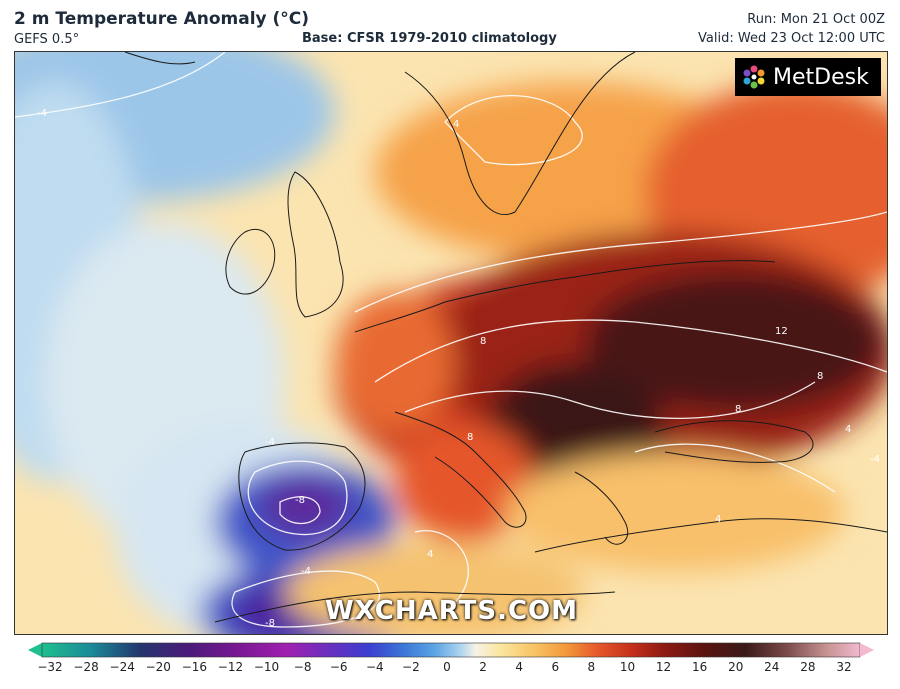 The height and width of the screenshot is (689, 900). I want to click on legend-tick-label: −32, so click(50, 667).